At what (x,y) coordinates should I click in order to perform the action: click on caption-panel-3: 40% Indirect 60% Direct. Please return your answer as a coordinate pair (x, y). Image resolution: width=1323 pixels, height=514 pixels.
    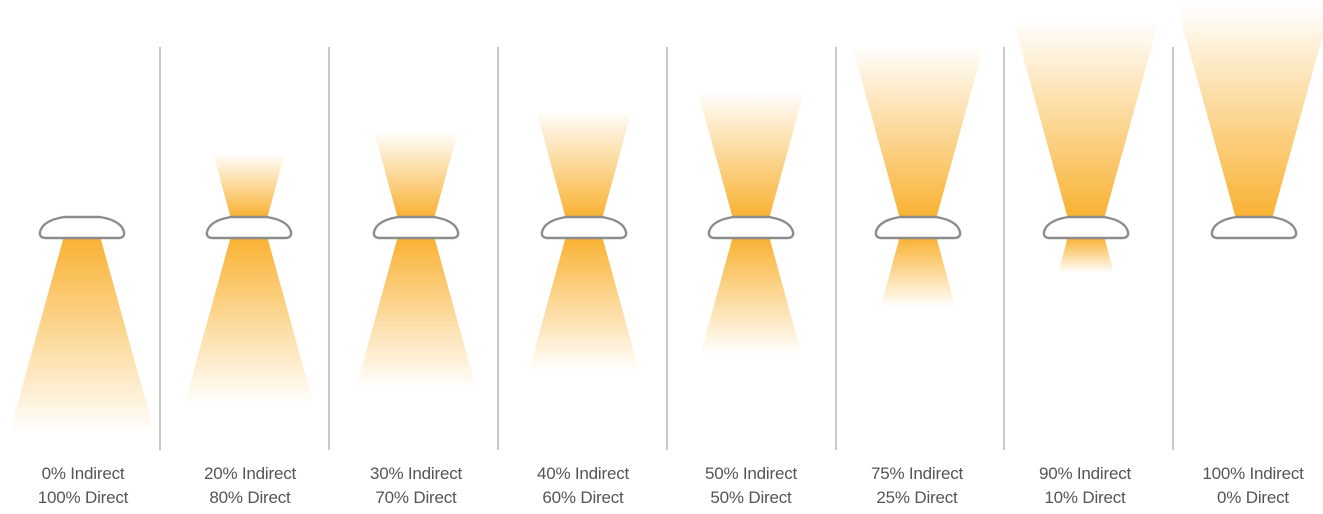
    Looking at the image, I should click on (583, 486).